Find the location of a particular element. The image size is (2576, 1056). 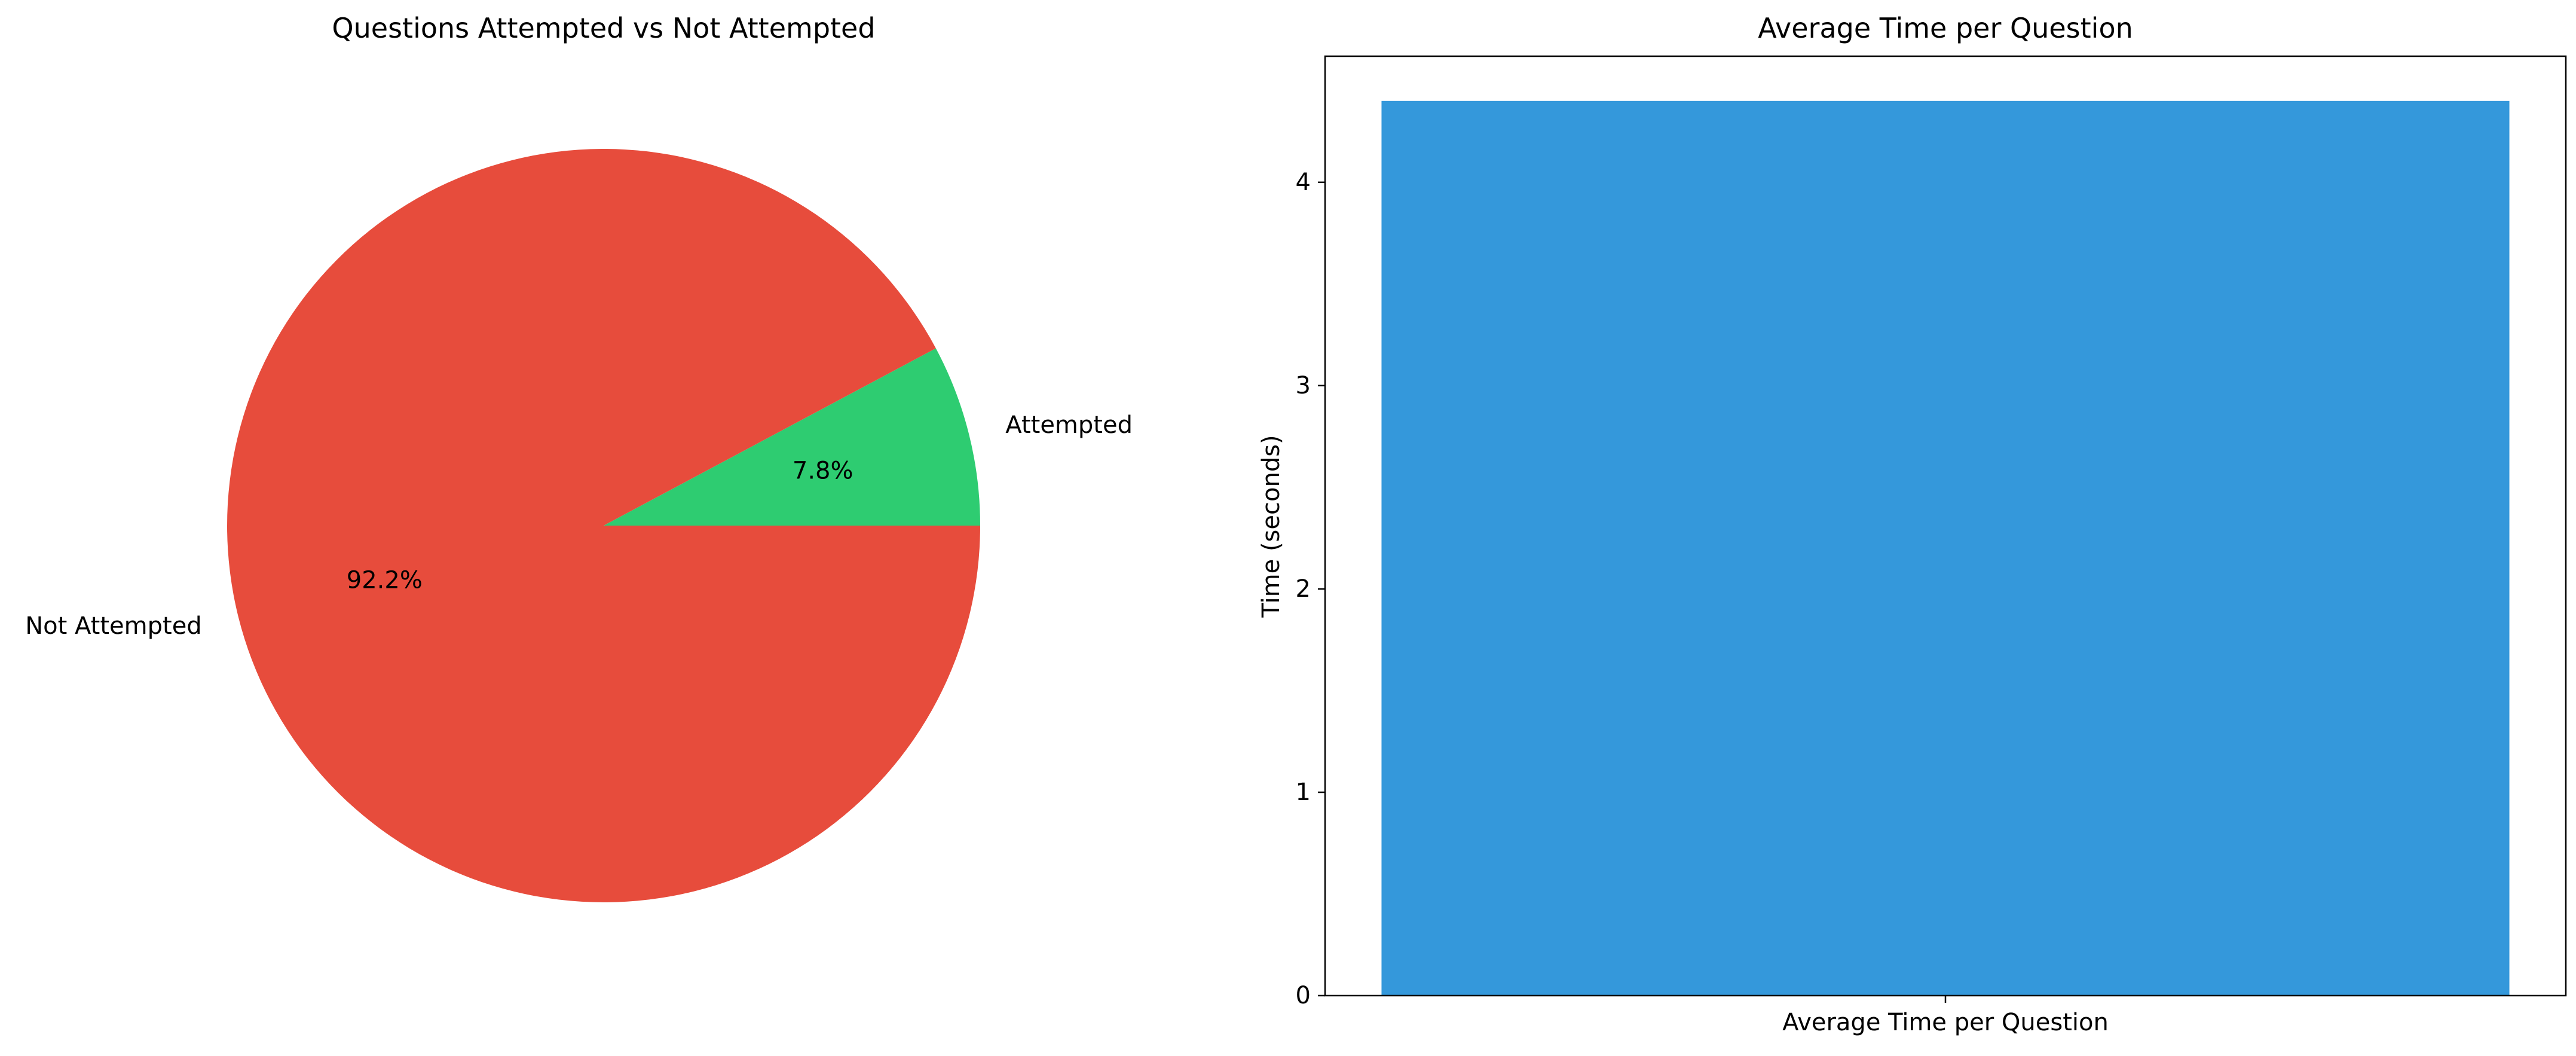

bar-title: Average Time per Question is located at coordinates (1945, 28).